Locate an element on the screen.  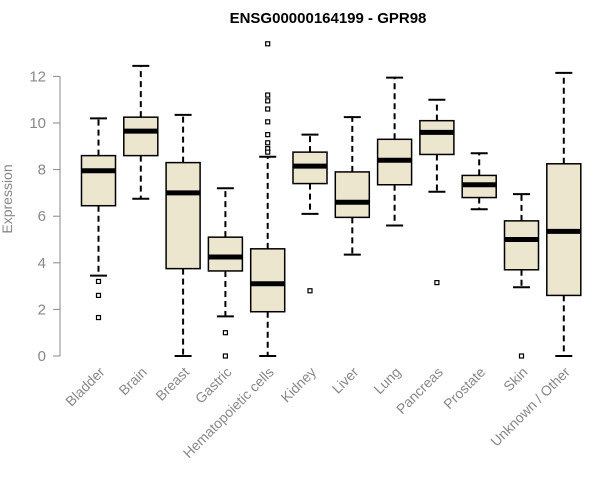
box-prostate is located at coordinates (479, 181).